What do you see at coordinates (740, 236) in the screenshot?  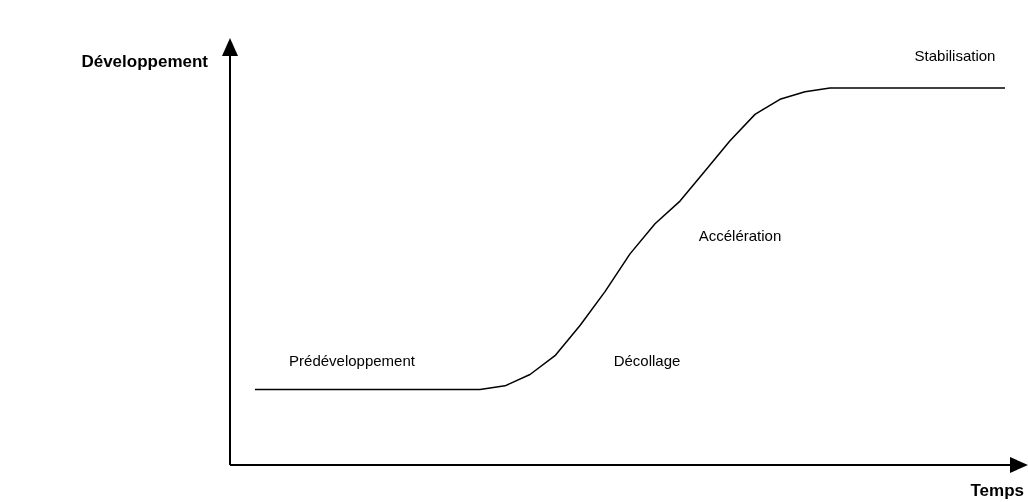 I see `annotation: Accélération` at bounding box center [740, 236].